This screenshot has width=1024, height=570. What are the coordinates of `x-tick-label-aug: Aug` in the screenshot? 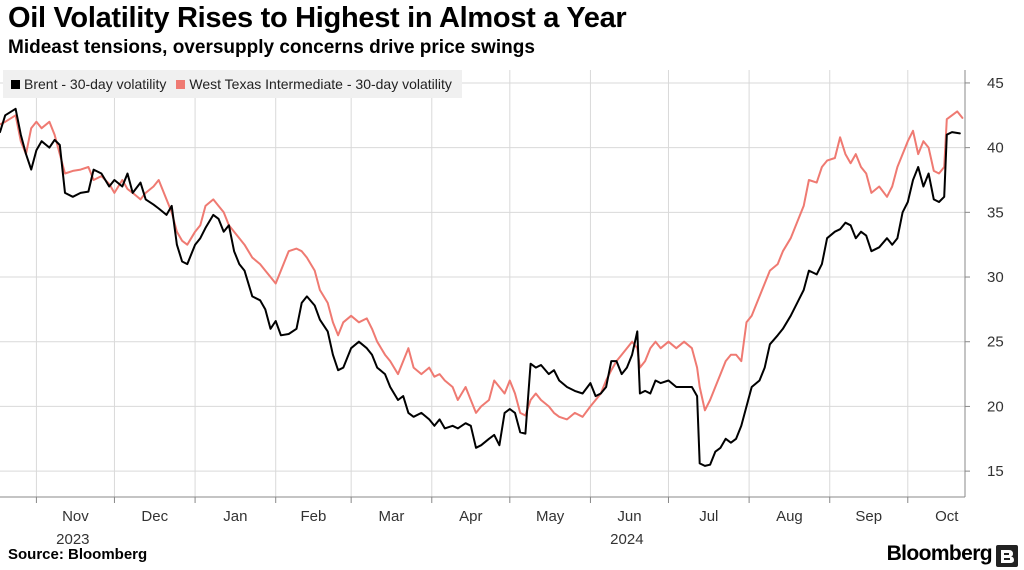 It's located at (789, 516).